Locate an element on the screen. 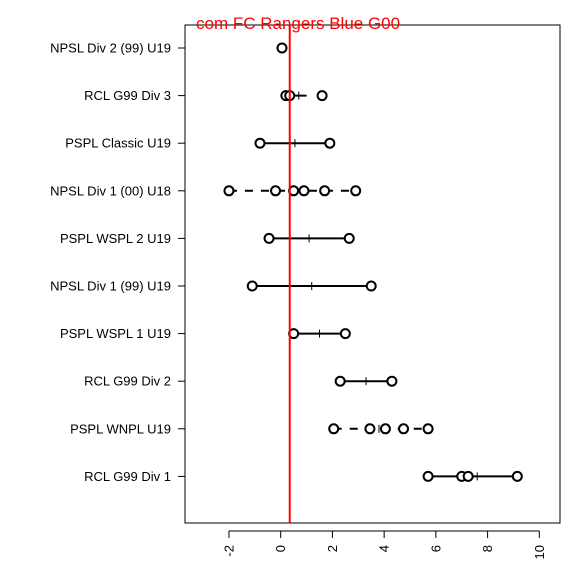 This screenshot has width=569, height=567. y-tick-label: NPSL Div 1 (99) U19 is located at coordinates (110, 286).